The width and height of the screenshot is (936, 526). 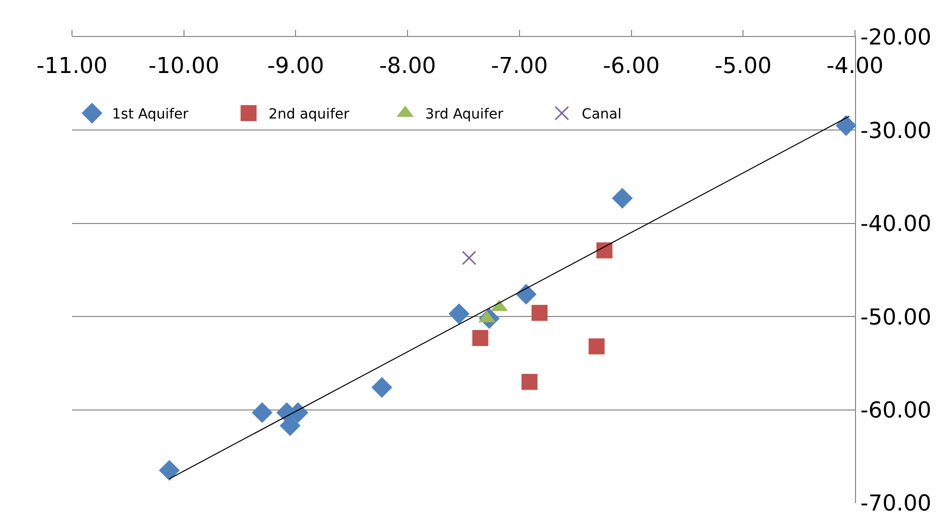 What do you see at coordinates (295, 66) in the screenshot?
I see `x-tick-label: -9.00` at bounding box center [295, 66].